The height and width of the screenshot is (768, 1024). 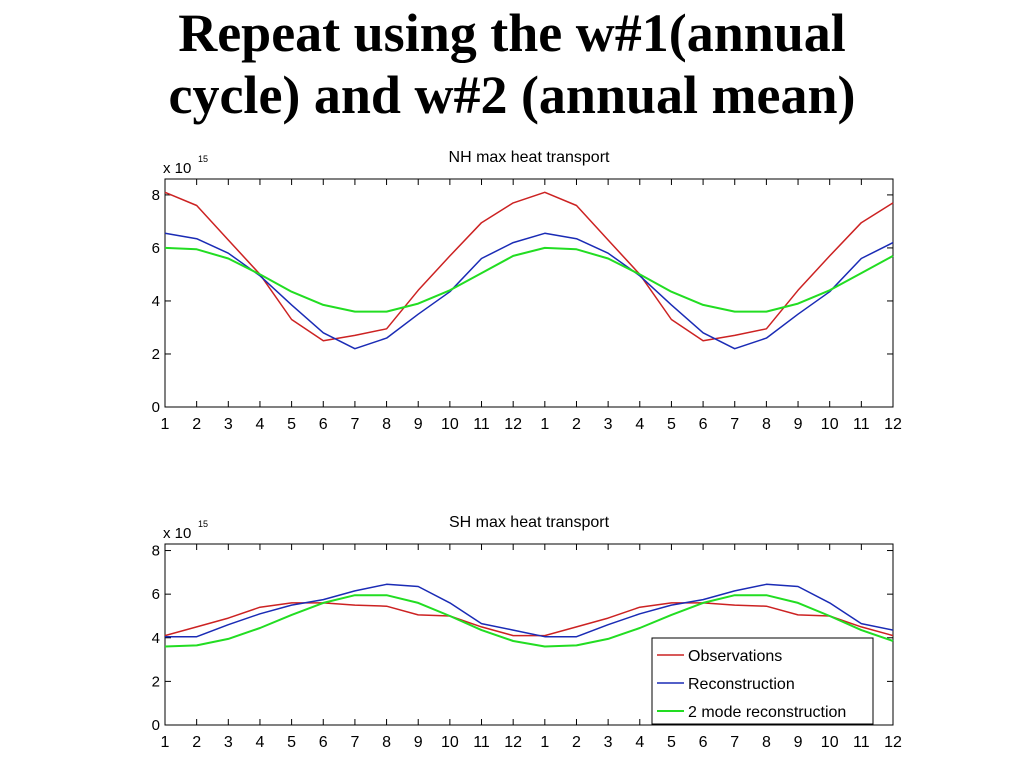 What do you see at coordinates (767, 712) in the screenshot?
I see `legend-entry: 2 mode reconstruction` at bounding box center [767, 712].